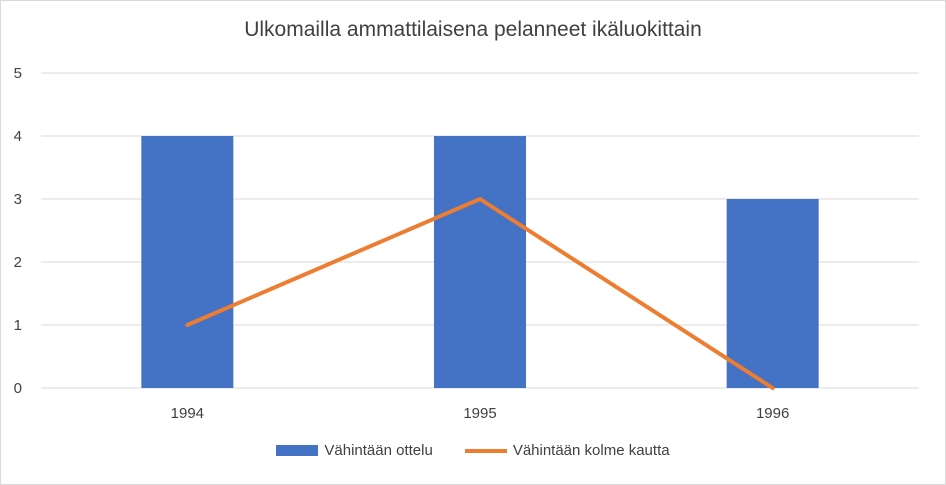  What do you see at coordinates (18, 136) in the screenshot?
I see `y-tick-label: 4` at bounding box center [18, 136].